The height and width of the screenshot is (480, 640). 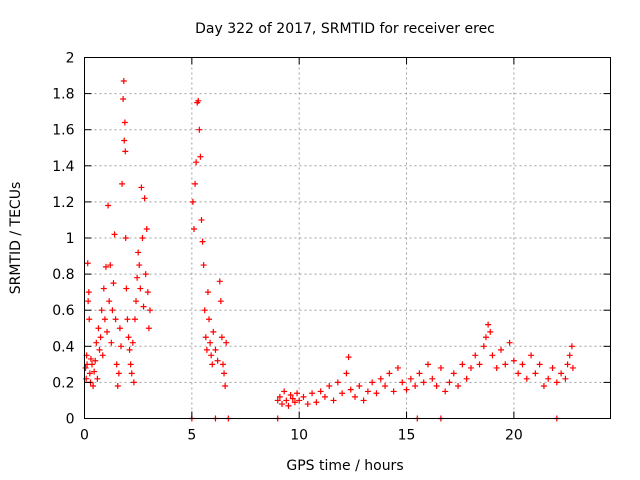 I want to click on x-tick-label: 20, so click(x=514, y=436).